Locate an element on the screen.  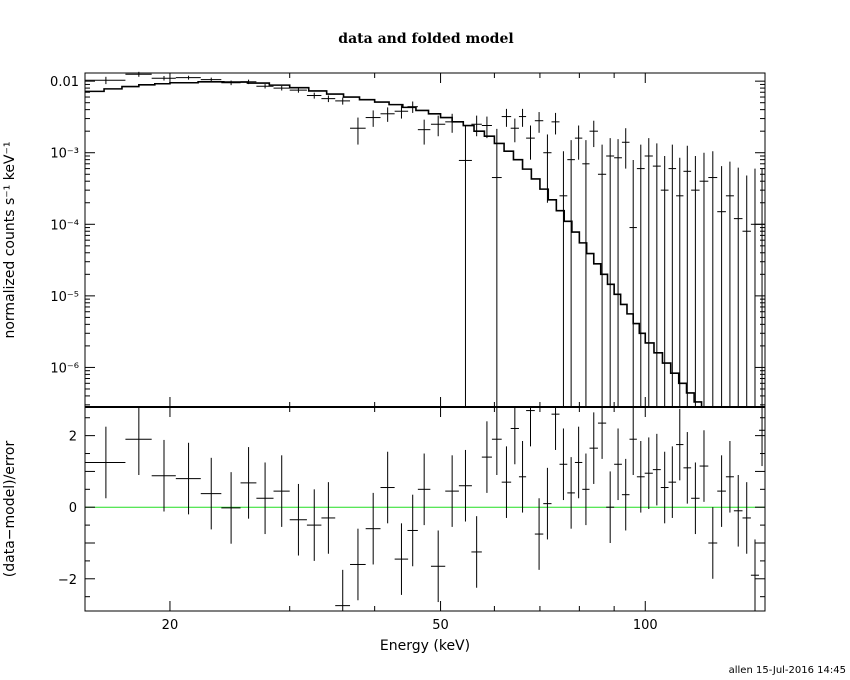
chart-title: data and folded model is located at coordinates (425, 39).